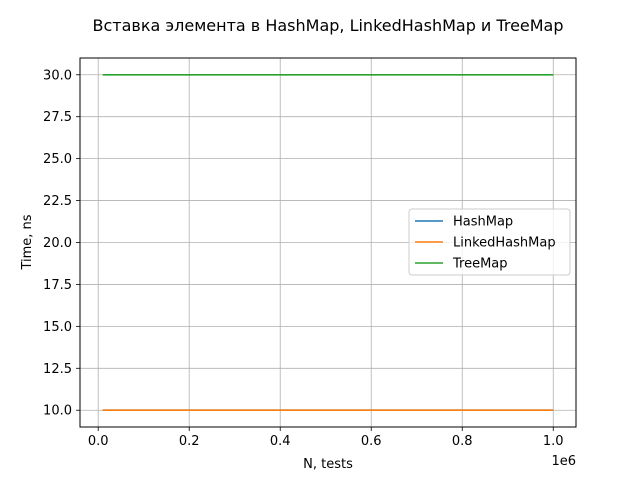 The height and width of the screenshot is (480, 640). I want to click on y-tick-label: 17.5, so click(57, 285).